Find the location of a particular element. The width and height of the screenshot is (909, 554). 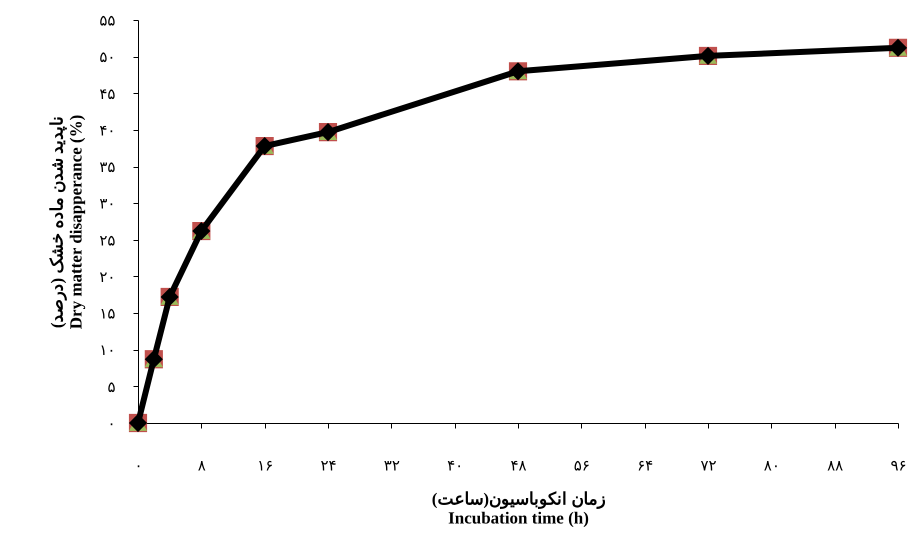

y-tick-label: ۳۵ is located at coordinates (107, 167).